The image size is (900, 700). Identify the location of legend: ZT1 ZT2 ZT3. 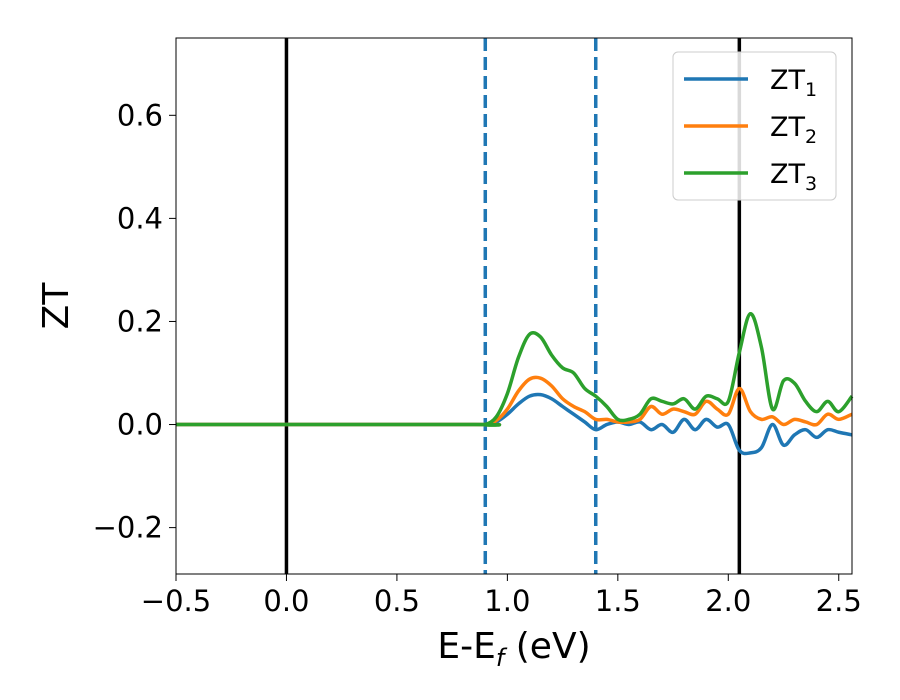
(754, 126).